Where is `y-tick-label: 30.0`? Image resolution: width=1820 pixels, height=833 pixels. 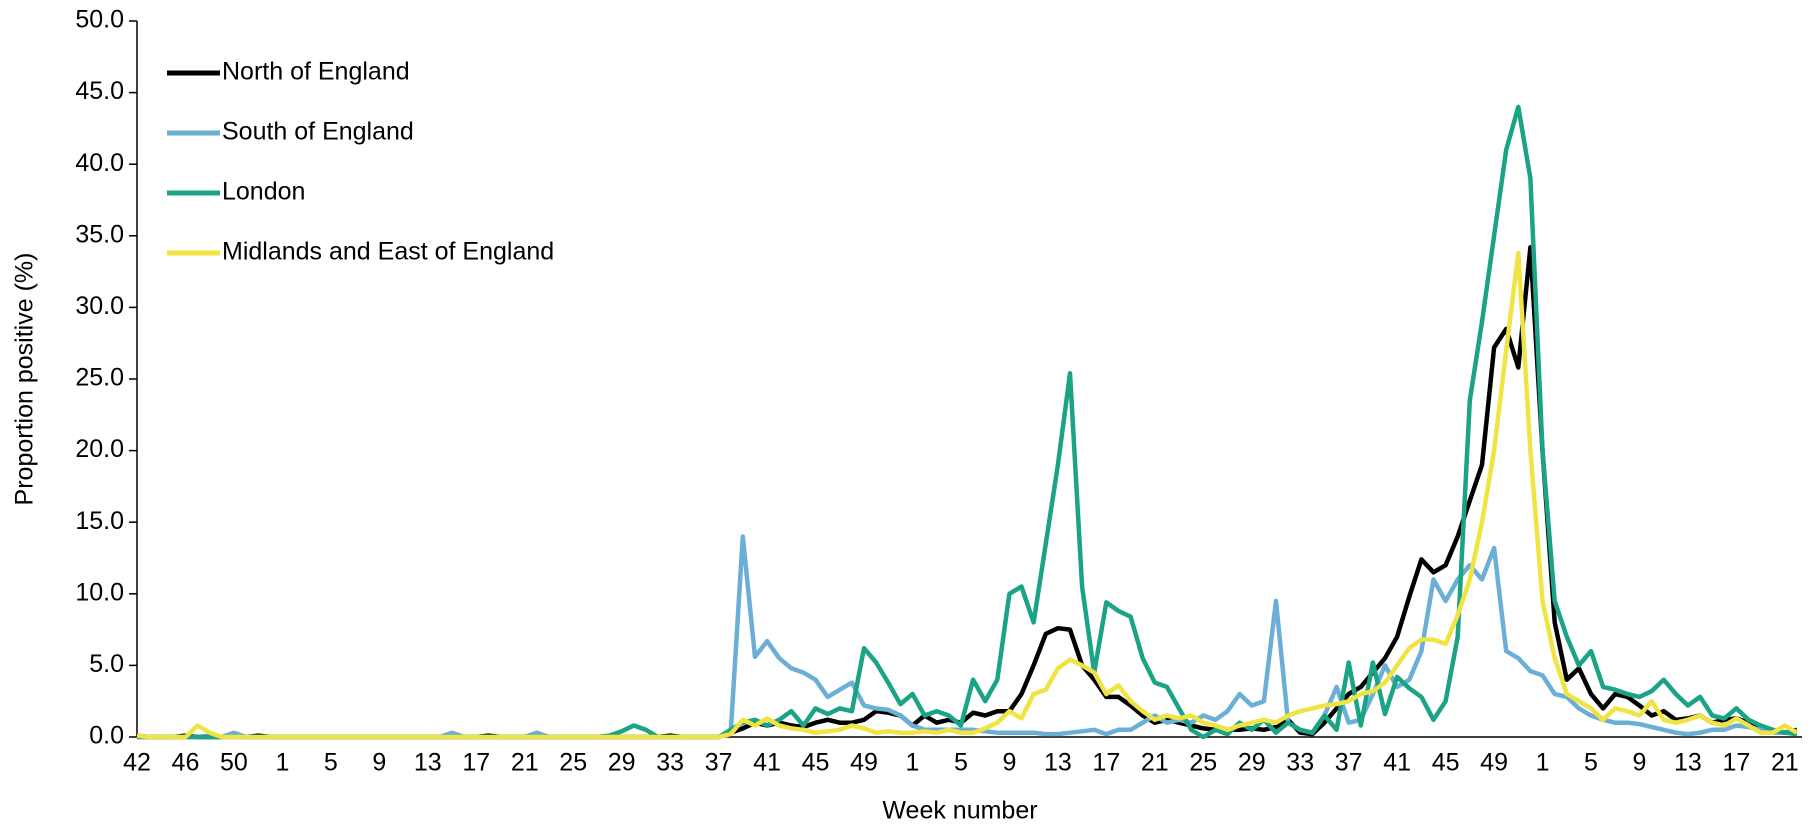 y-tick-label: 30.0 is located at coordinates (99, 306).